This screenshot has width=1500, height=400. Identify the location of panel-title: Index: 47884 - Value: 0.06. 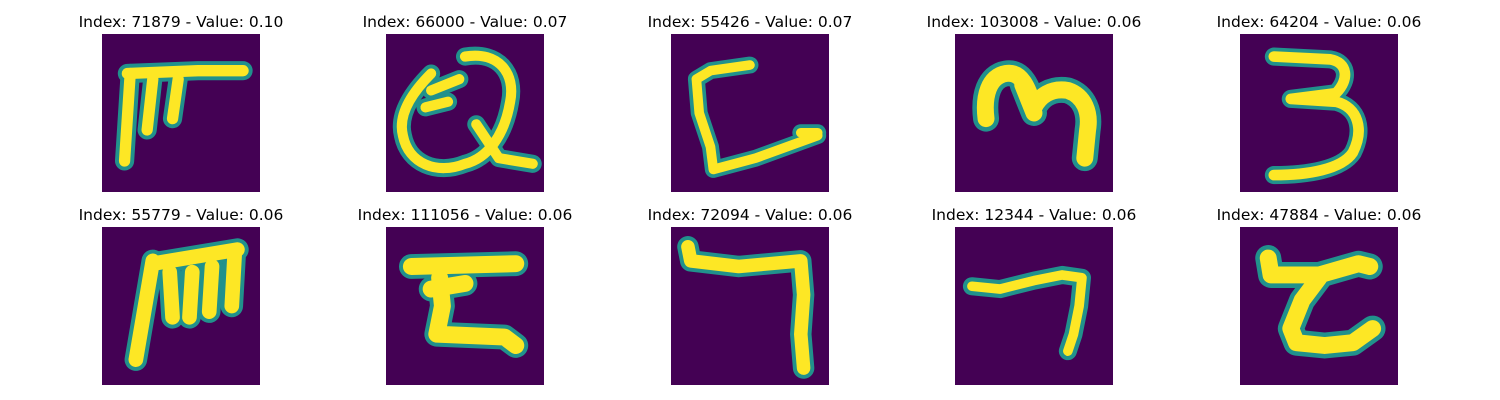
(1319, 215).